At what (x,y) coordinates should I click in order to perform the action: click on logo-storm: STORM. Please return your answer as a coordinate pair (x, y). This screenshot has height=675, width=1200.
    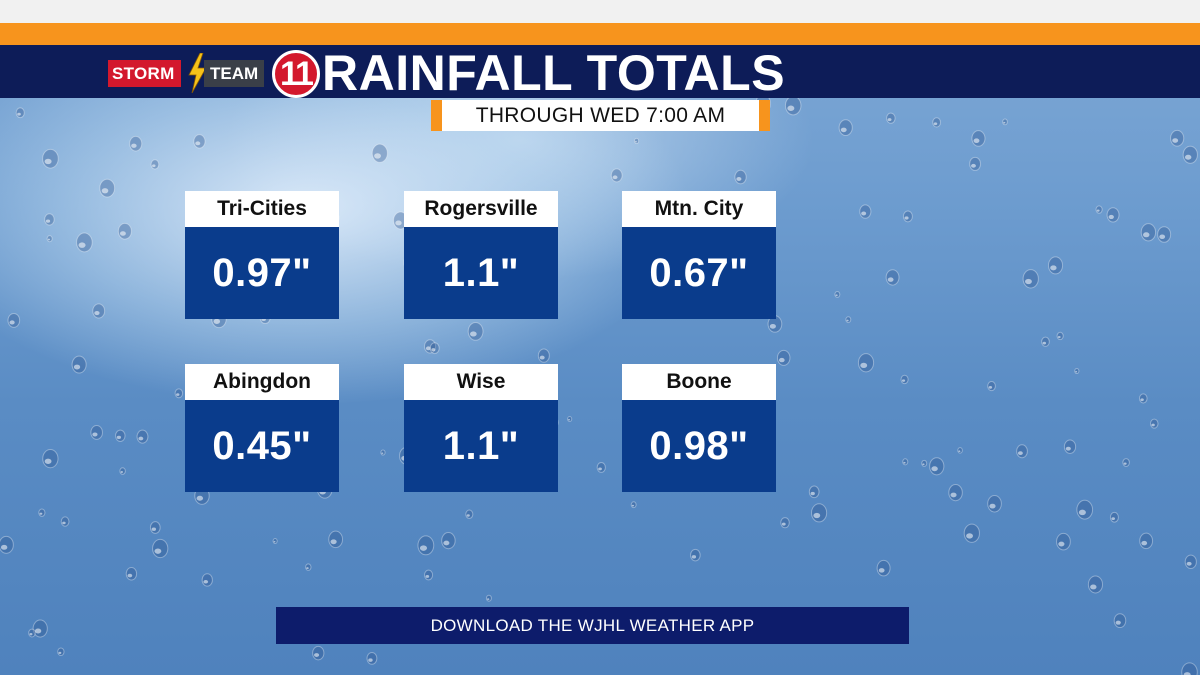
    Looking at the image, I should click on (144, 73).